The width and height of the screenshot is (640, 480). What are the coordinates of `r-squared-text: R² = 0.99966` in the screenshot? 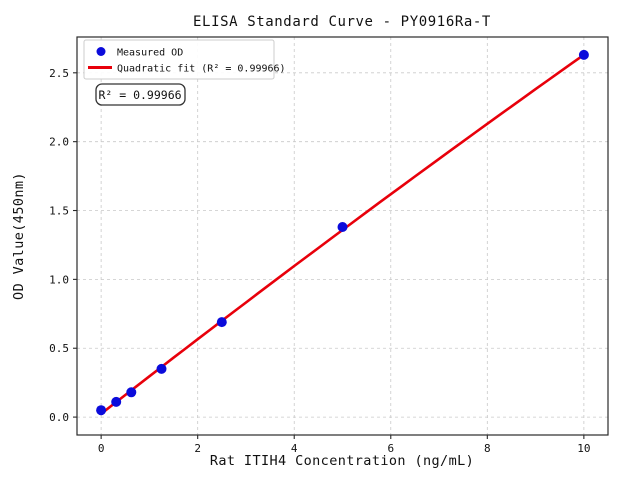 It's located at (139, 95).